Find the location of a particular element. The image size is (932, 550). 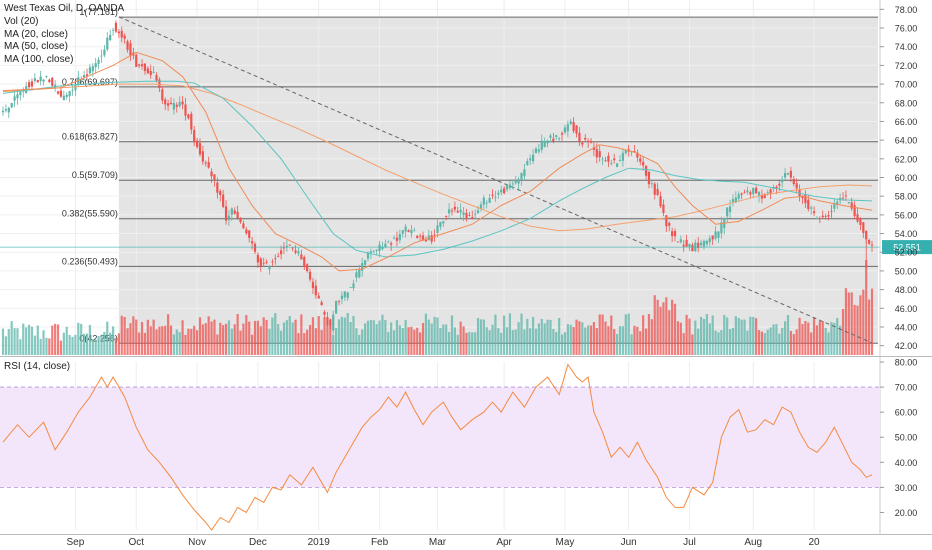

rsi-tick-label: 50.00 is located at coordinates (906, 438).